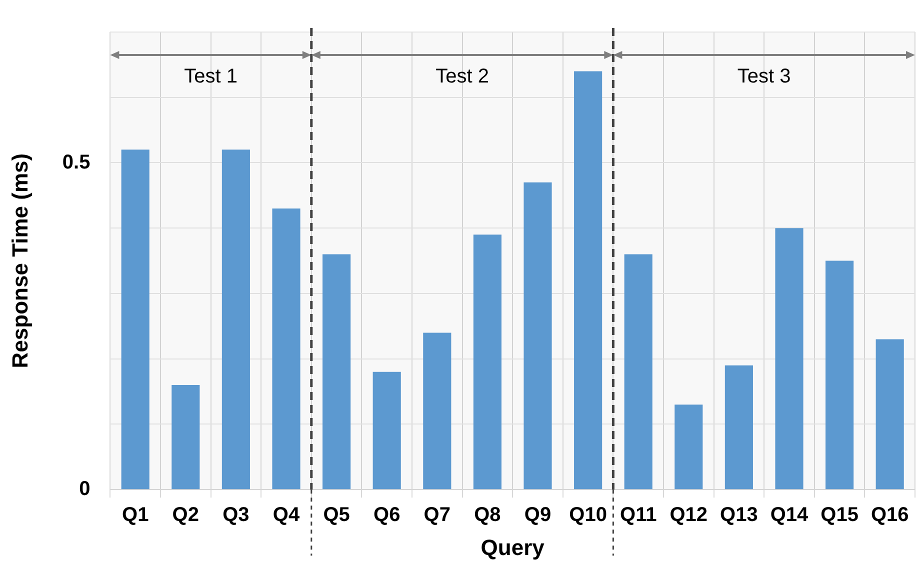 This screenshot has width=923, height=570. What do you see at coordinates (236, 515) in the screenshot?
I see `x-tick-label: Q3` at bounding box center [236, 515].